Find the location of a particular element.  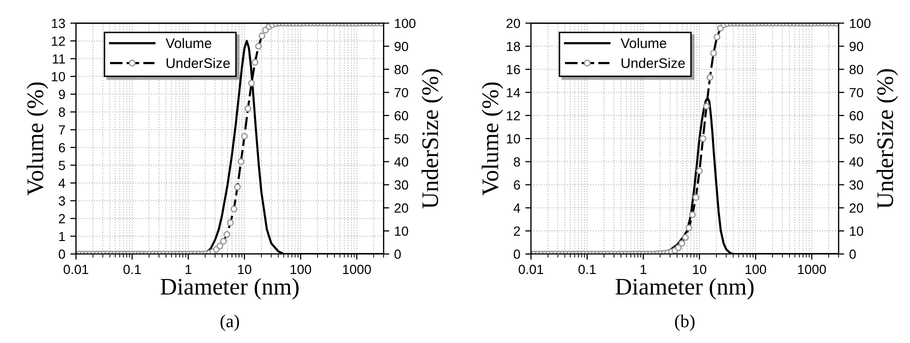

y-tick-label: 11 is located at coordinates (58, 59).